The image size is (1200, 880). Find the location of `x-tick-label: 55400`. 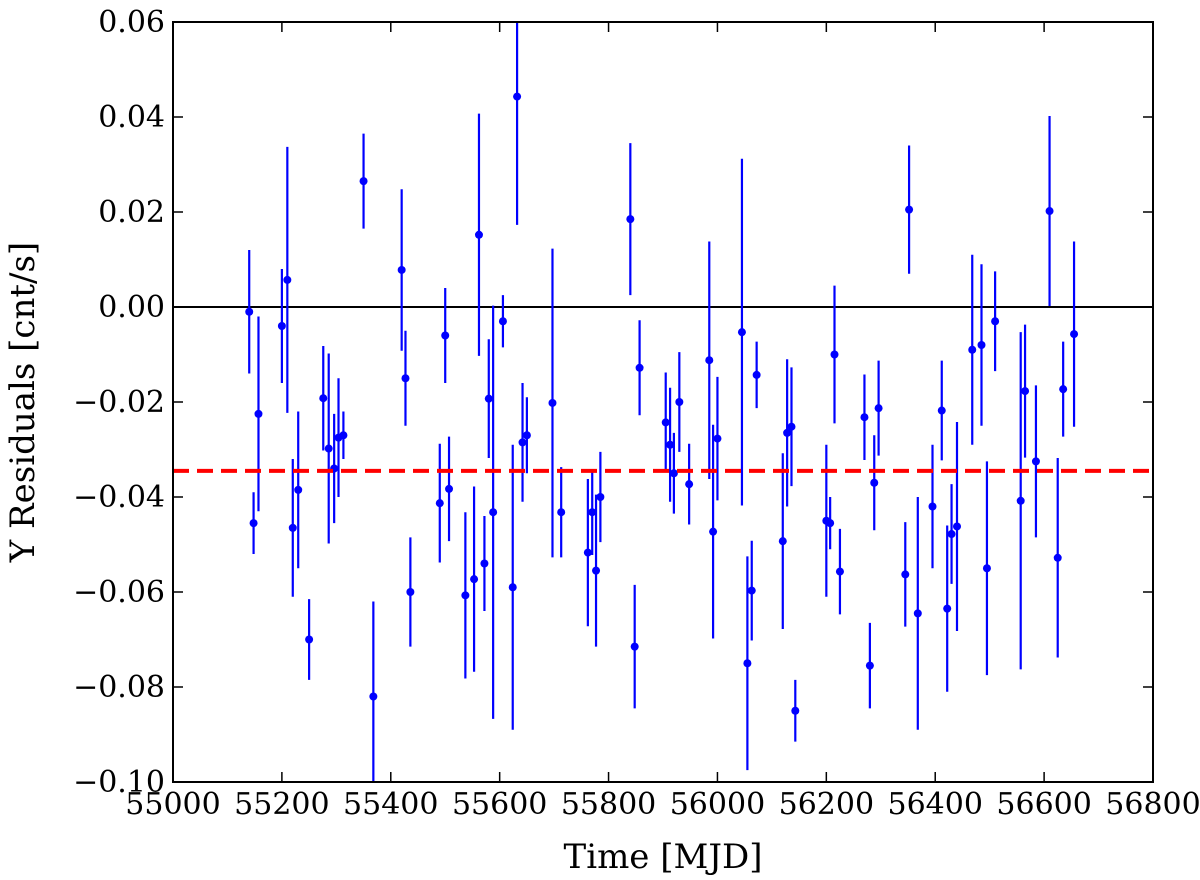

x-tick-label: 55400 is located at coordinates (390, 804).